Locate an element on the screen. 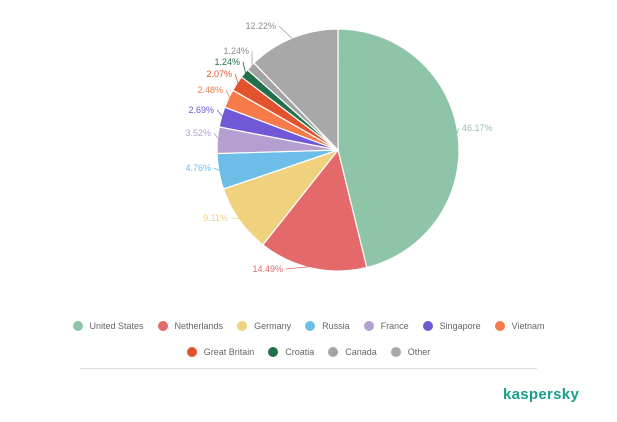 This screenshot has width=617, height=422. data-label-great-britain: 2.07% is located at coordinates (219, 74).